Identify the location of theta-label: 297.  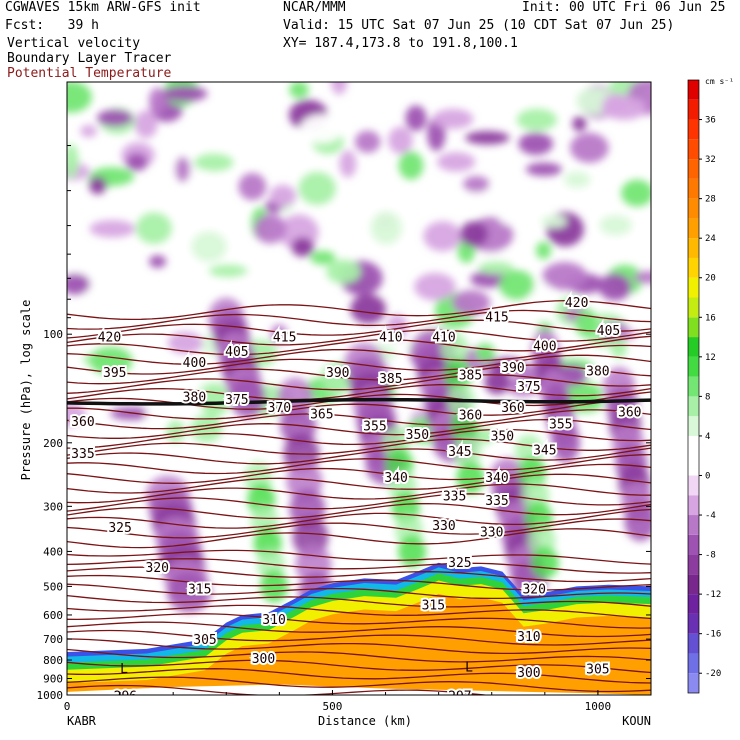
(459, 691).